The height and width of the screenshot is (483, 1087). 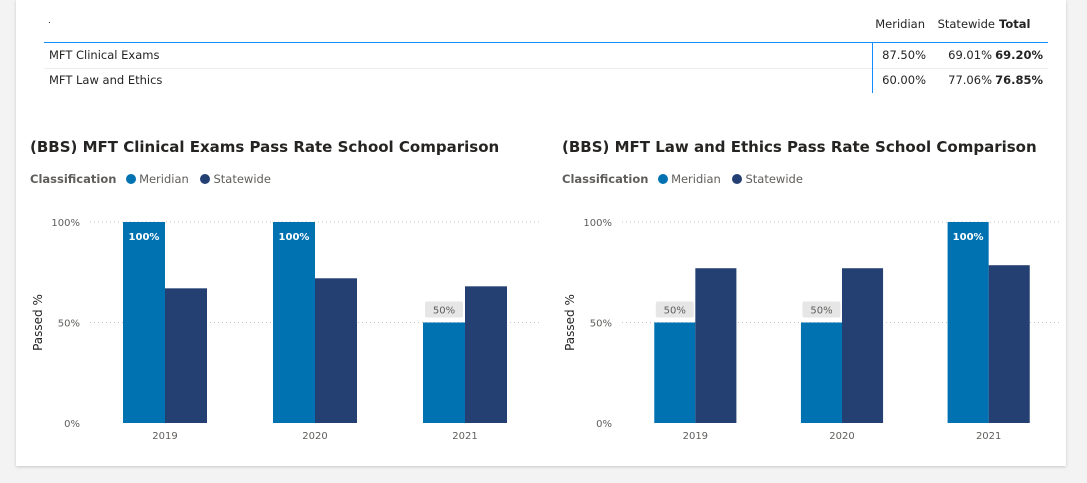 What do you see at coordinates (106, 80) in the screenshot?
I see `matrix-row-label: MFT Law and Ethics` at bounding box center [106, 80].